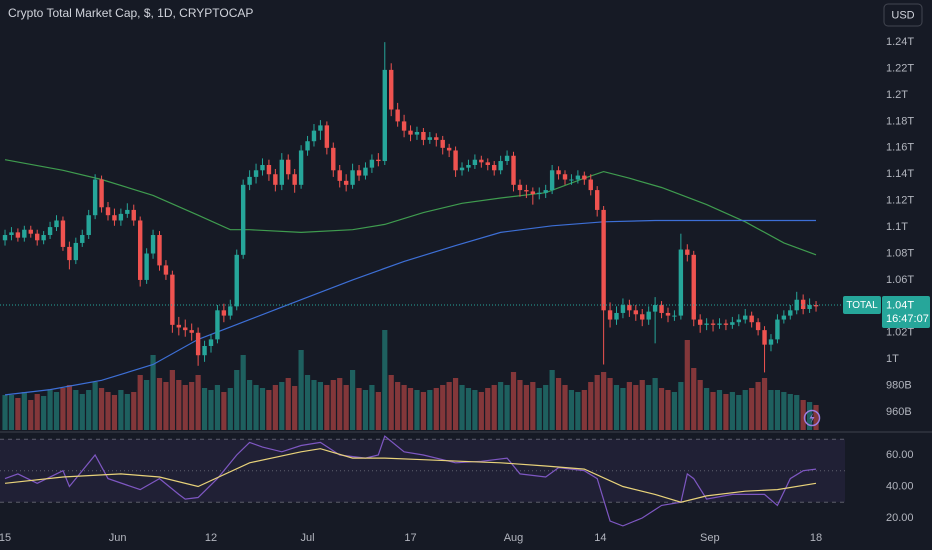 The width and height of the screenshot is (932, 550). What do you see at coordinates (900, 174) in the screenshot?
I see `y-tick-label: 1.14T` at bounding box center [900, 174].